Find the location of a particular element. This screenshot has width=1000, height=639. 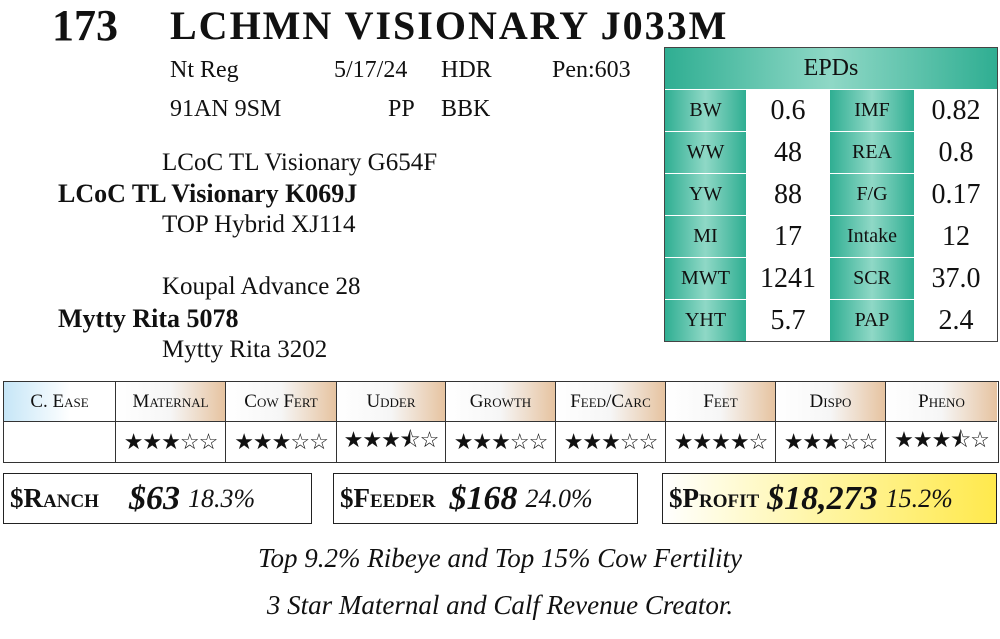

rating-header-cow-fert: Cow Fert is located at coordinates (281, 402).